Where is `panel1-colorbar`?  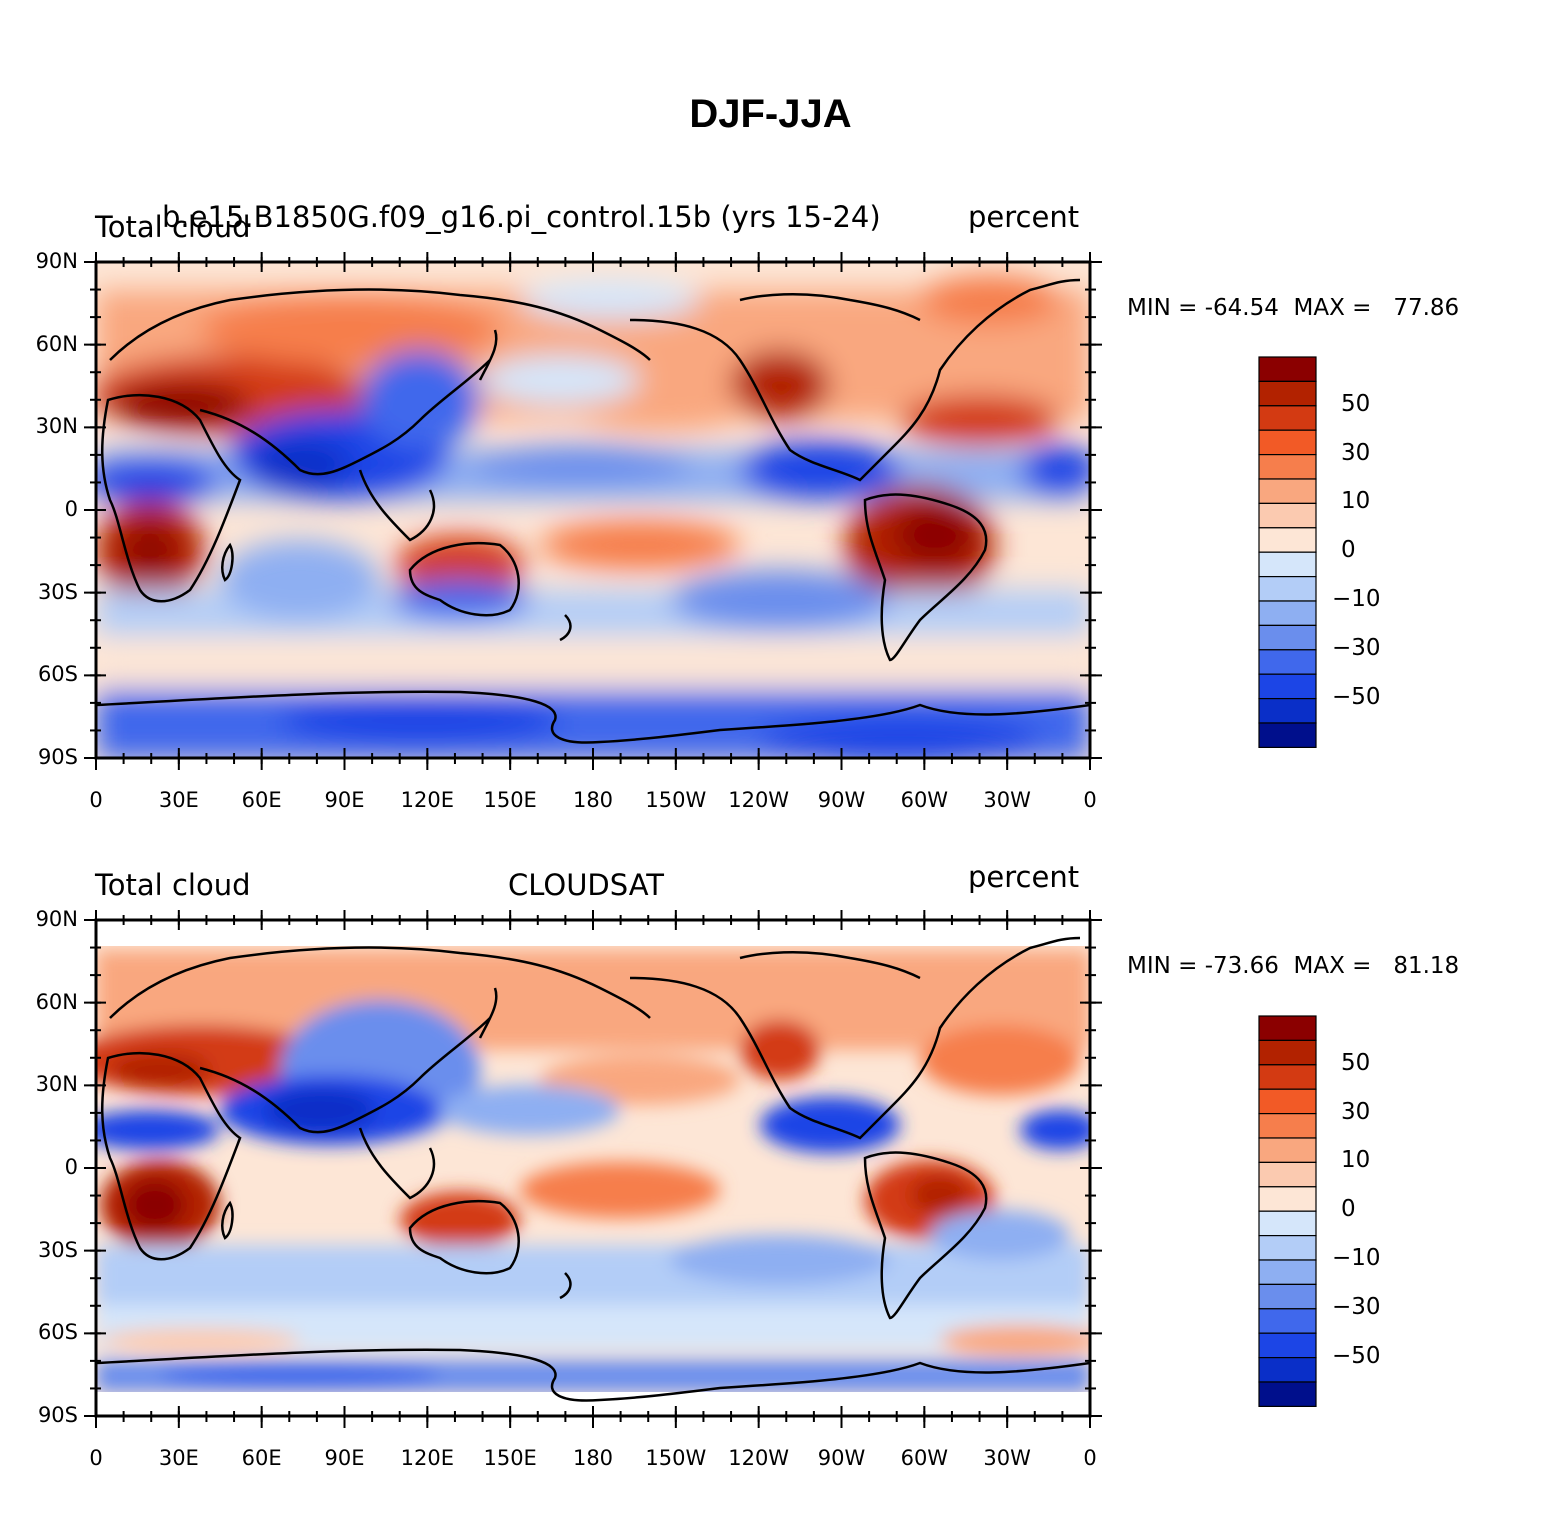
panel1-colorbar is located at coordinates (1287, 552).